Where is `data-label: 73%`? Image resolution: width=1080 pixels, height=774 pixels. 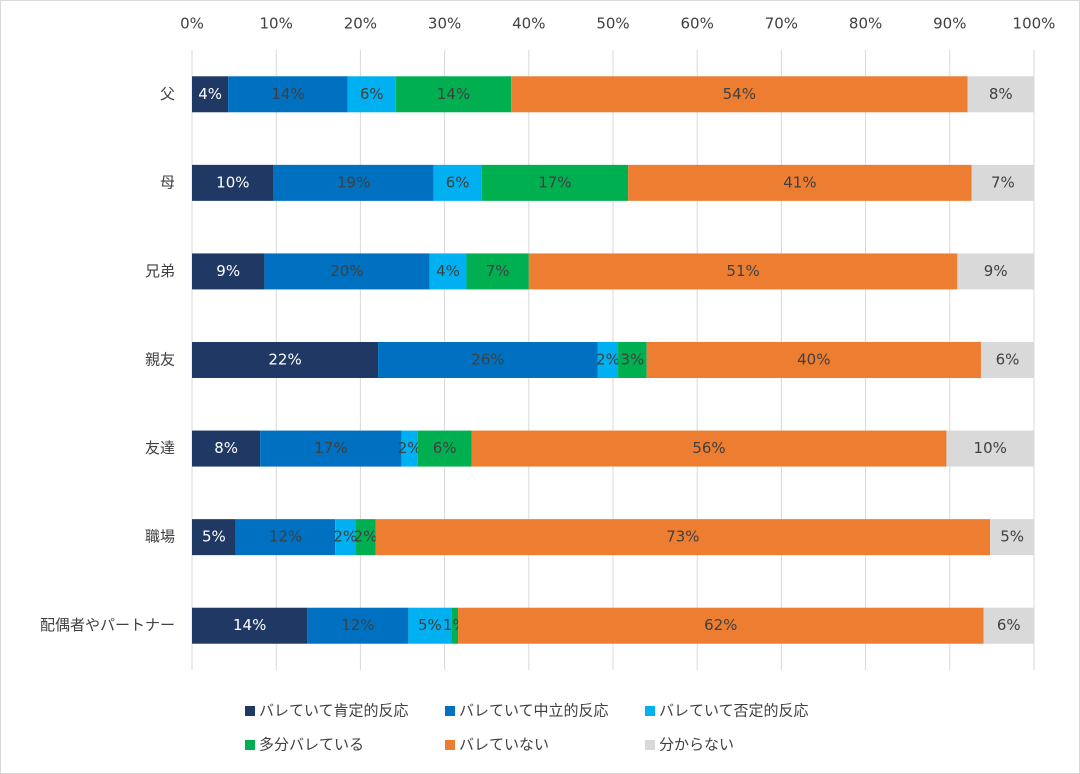
data-label: 73% is located at coordinates (682, 537).